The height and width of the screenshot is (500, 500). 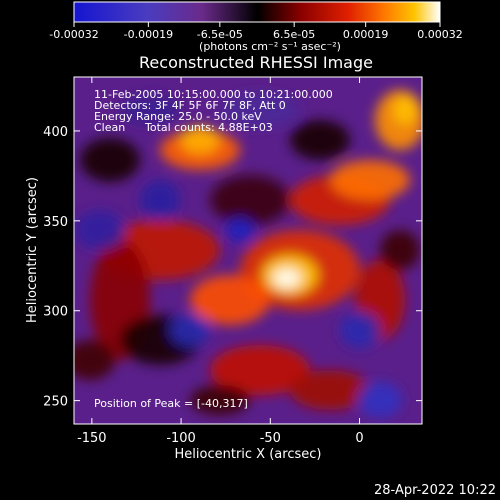 I want to click on annotation-time-range: 11-Feb-2005 10:15:00.000 to 10:21:00.000, so click(x=213, y=94).